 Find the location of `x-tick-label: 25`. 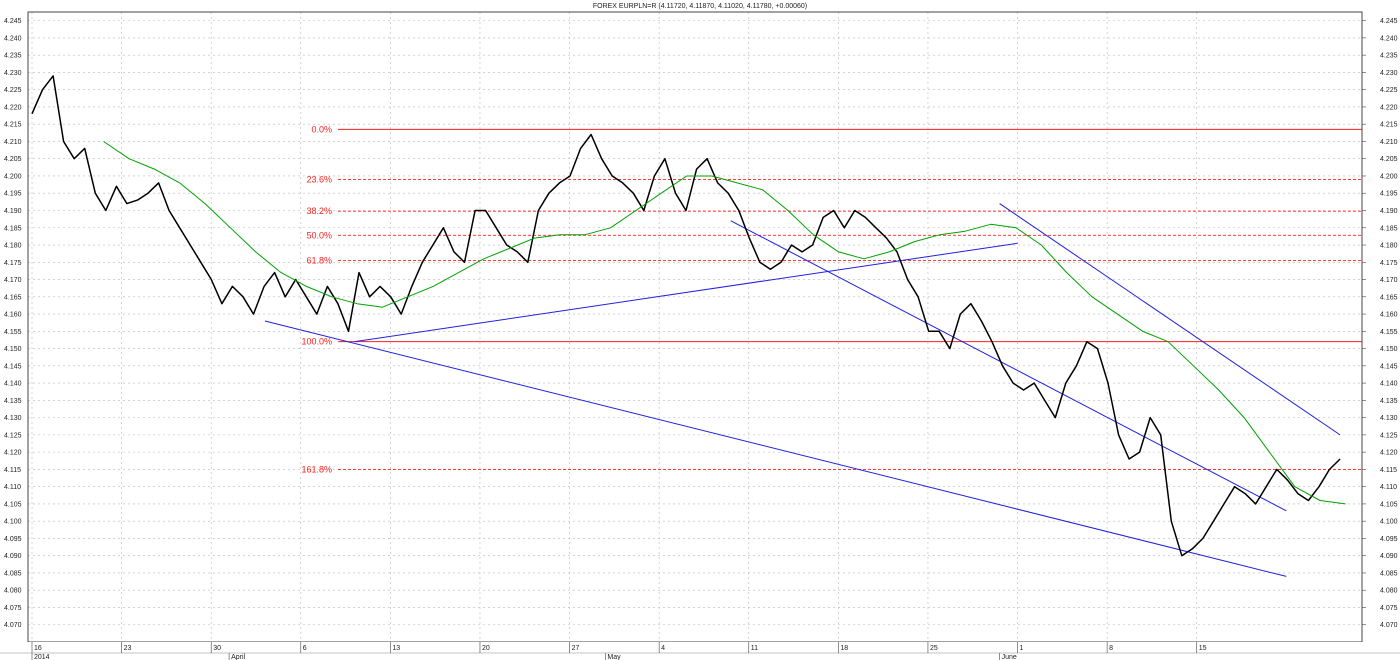

x-tick-label: 25 is located at coordinates (934, 648).